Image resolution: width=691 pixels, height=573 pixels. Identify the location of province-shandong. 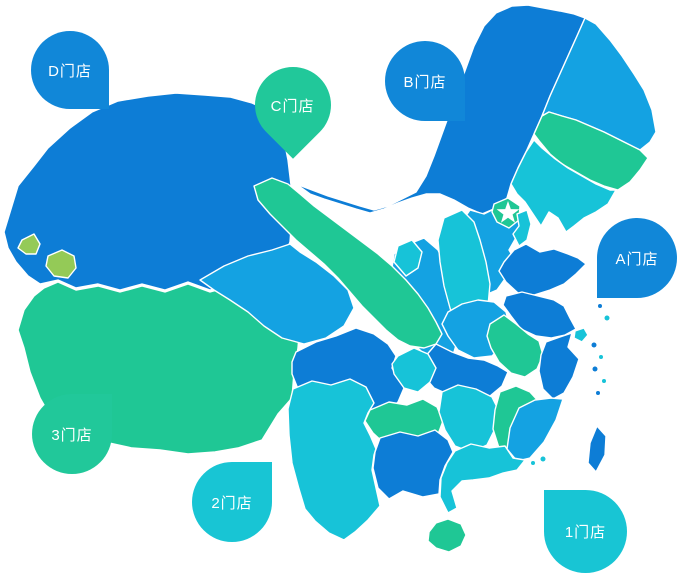
(542, 269).